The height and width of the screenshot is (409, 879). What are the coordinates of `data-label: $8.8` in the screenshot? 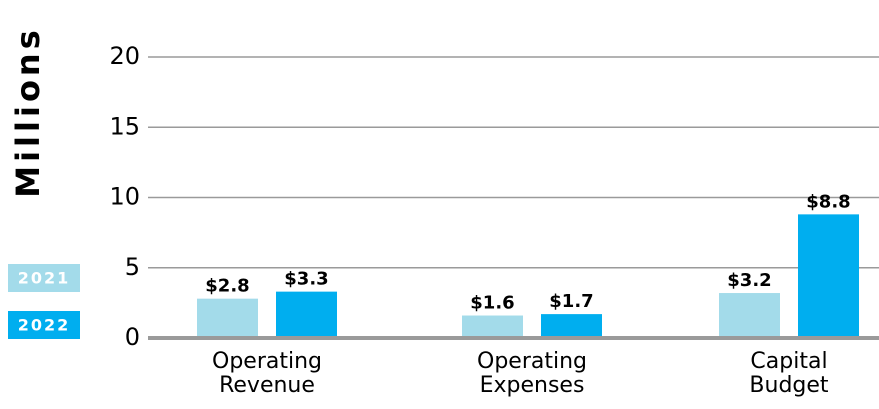 It's located at (828, 201).